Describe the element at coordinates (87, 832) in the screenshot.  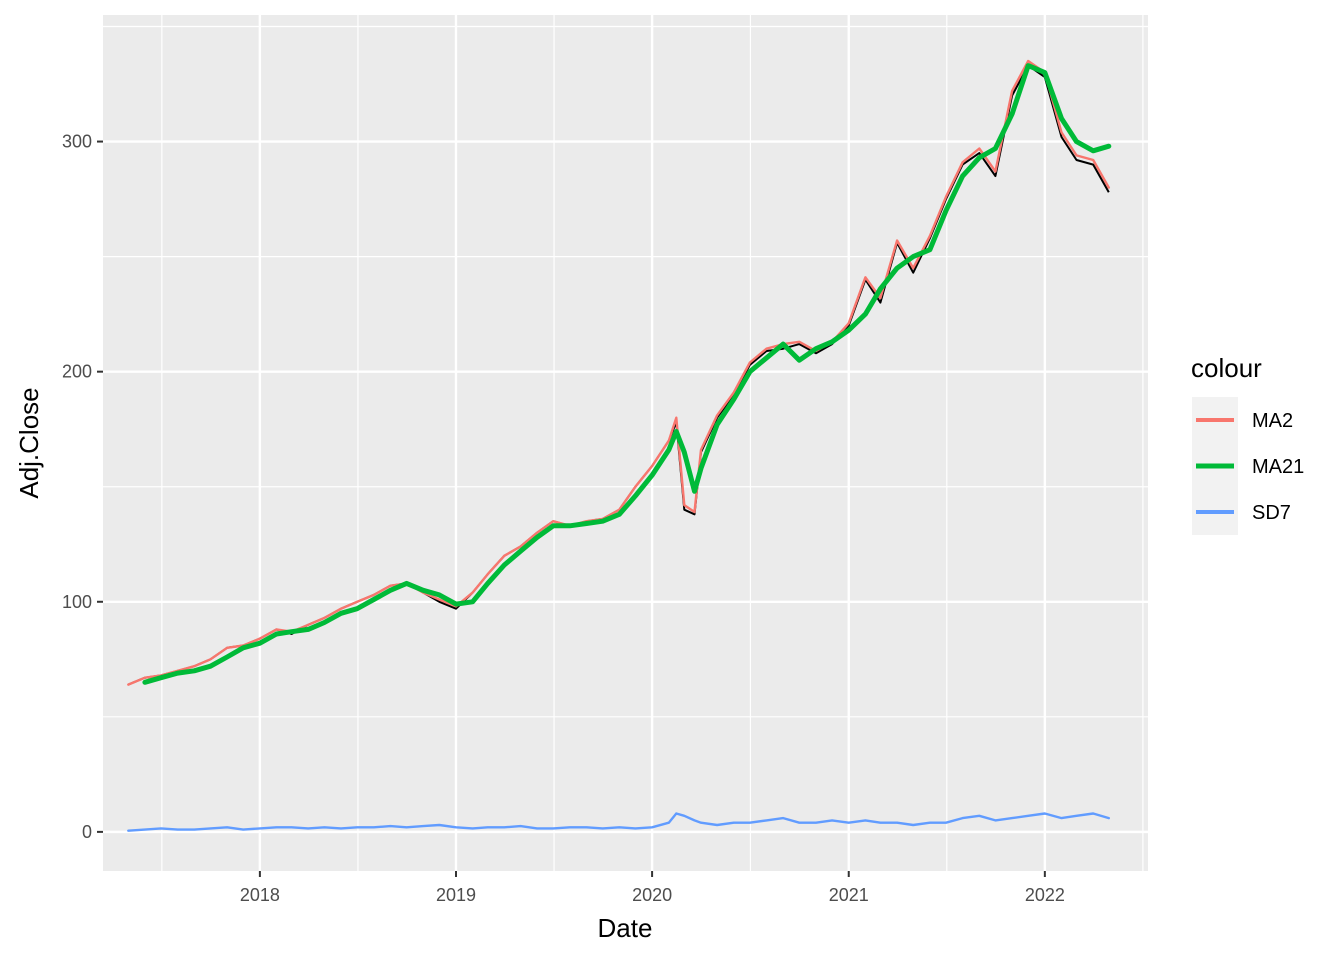
I see `y-tick-label: 0` at that location.